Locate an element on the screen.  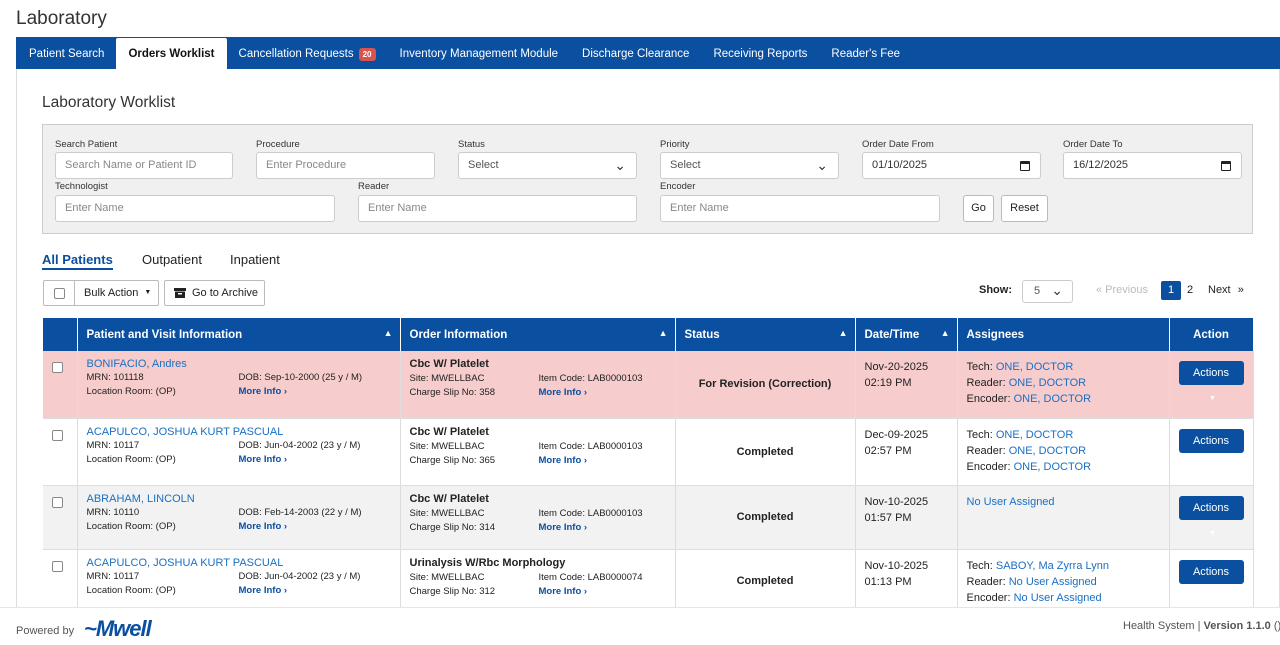
no-user-assigned: No User Assigned is located at coordinates (1010, 501).